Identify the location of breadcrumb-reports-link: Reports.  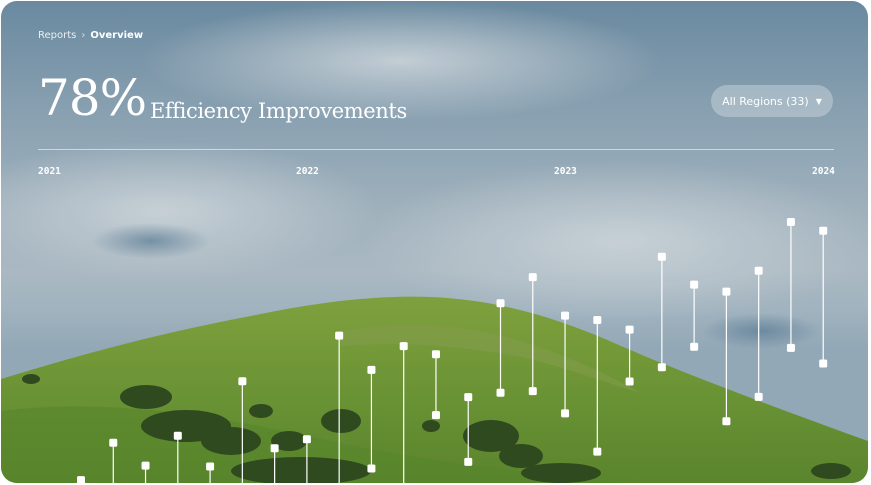
(57, 35).